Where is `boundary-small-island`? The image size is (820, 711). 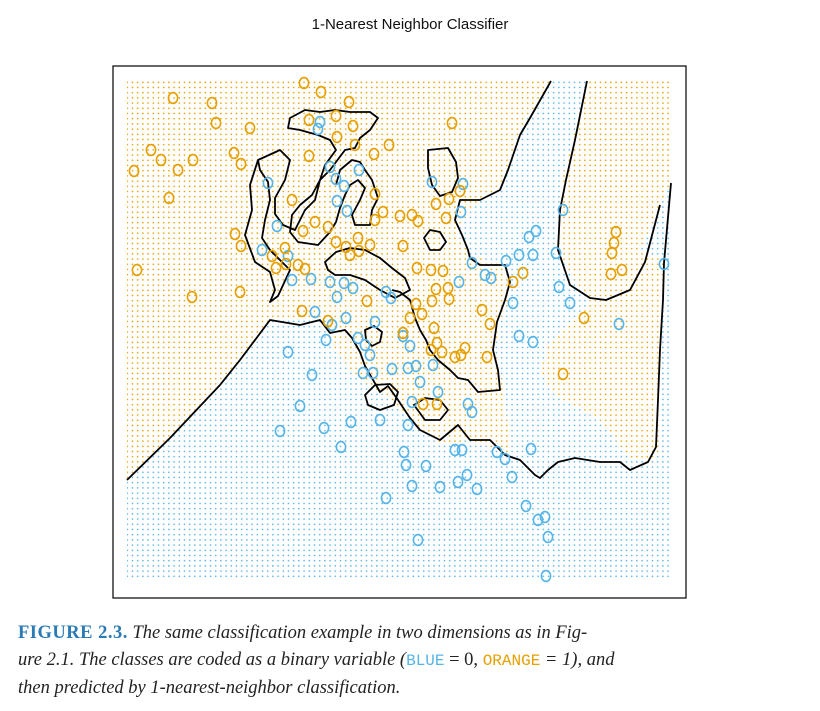 boundary-small-island is located at coordinates (435, 240).